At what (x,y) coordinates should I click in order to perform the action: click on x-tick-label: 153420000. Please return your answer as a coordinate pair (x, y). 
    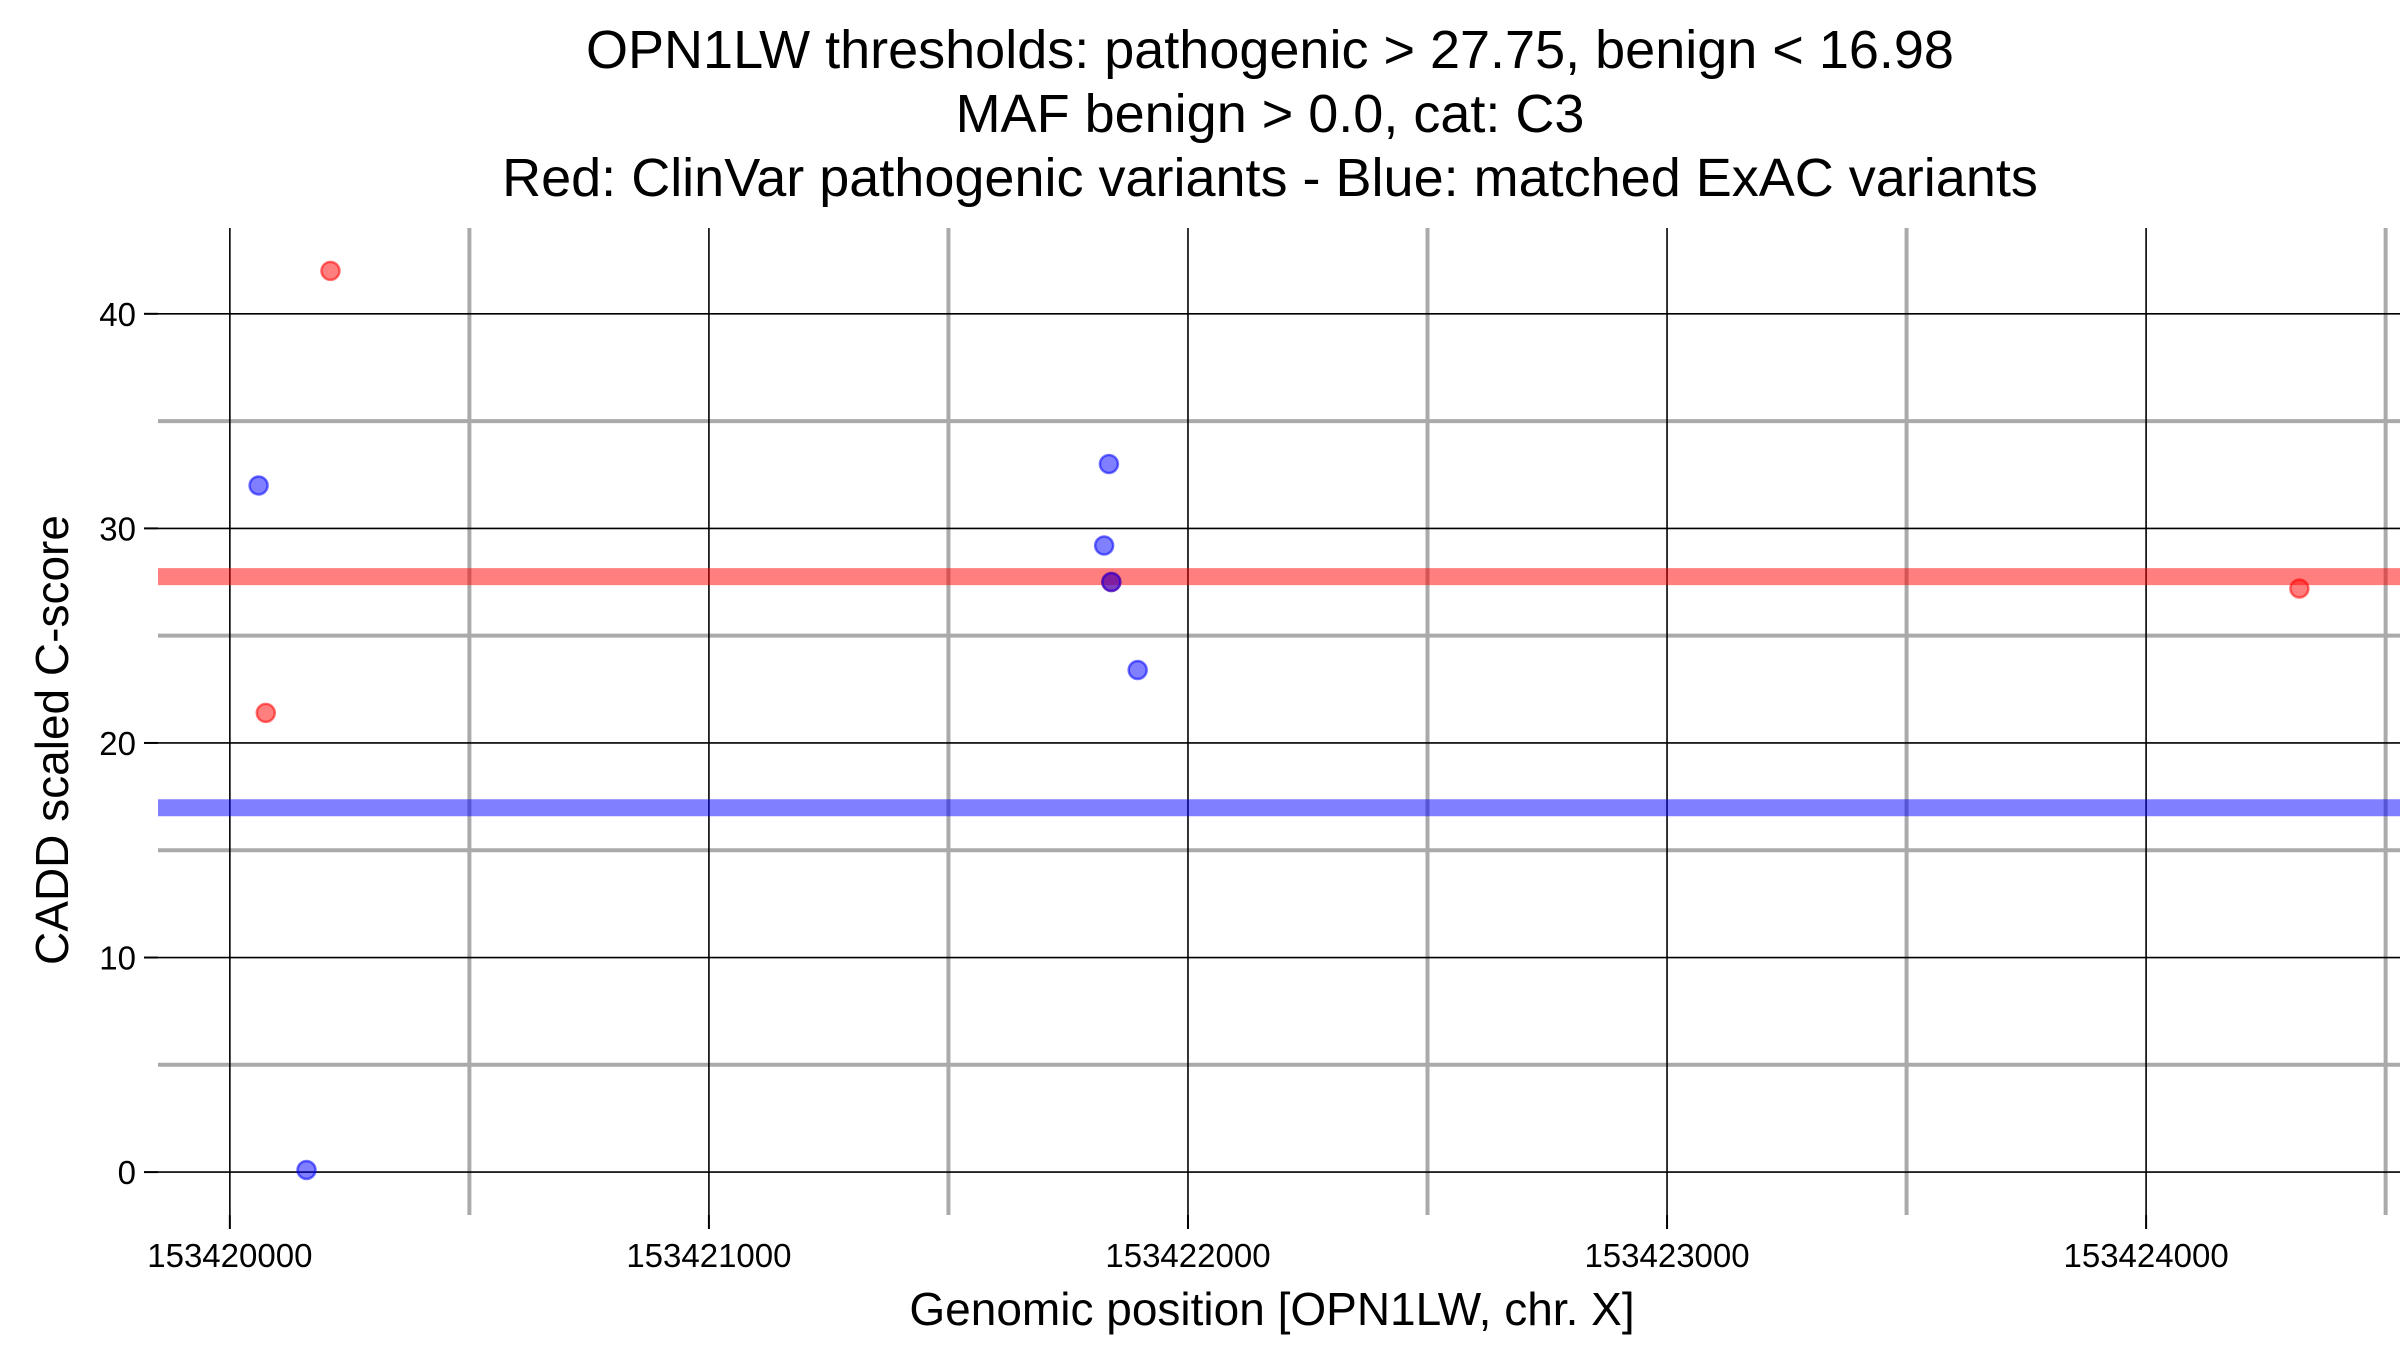
    Looking at the image, I should click on (229, 1255).